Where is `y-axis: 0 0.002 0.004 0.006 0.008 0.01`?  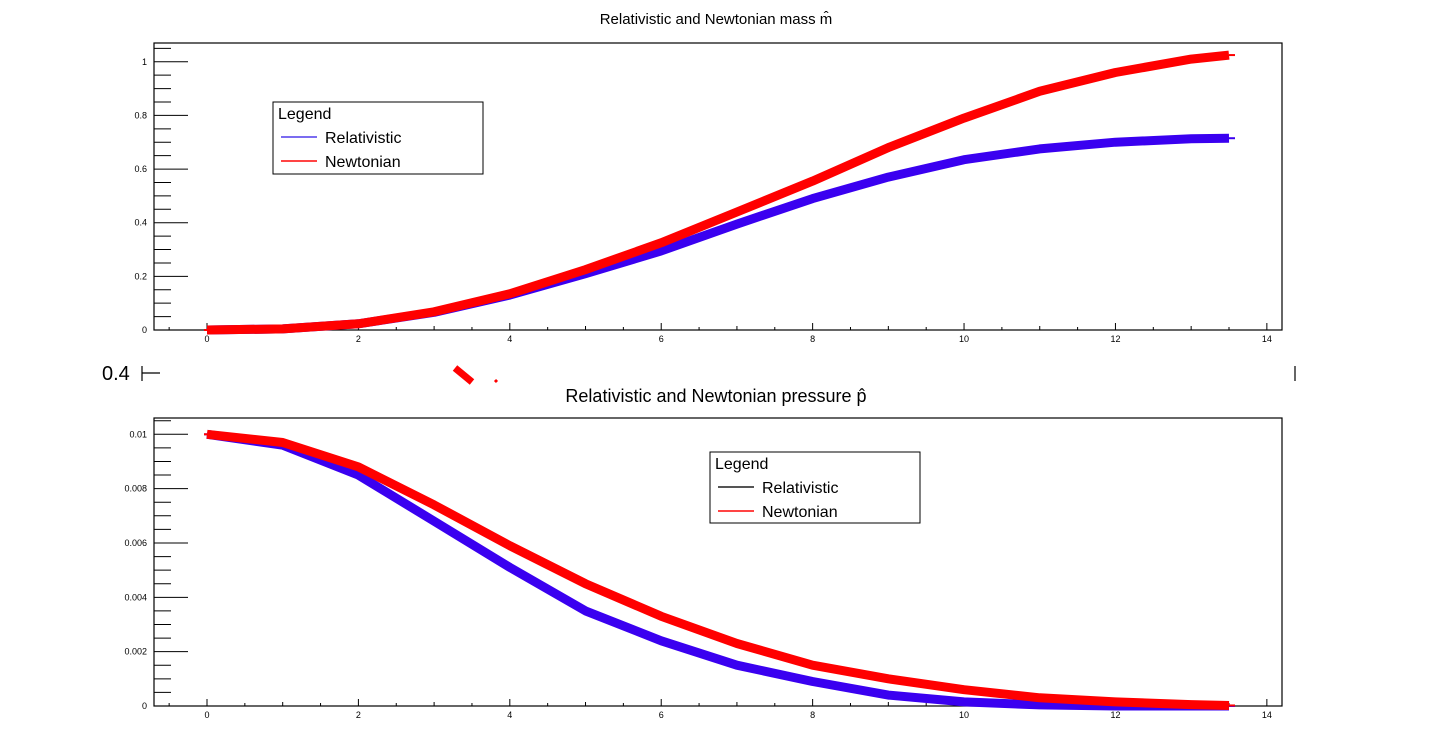
y-axis: 0 0.002 0.004 0.006 0.008 0.01 is located at coordinates (156, 565).